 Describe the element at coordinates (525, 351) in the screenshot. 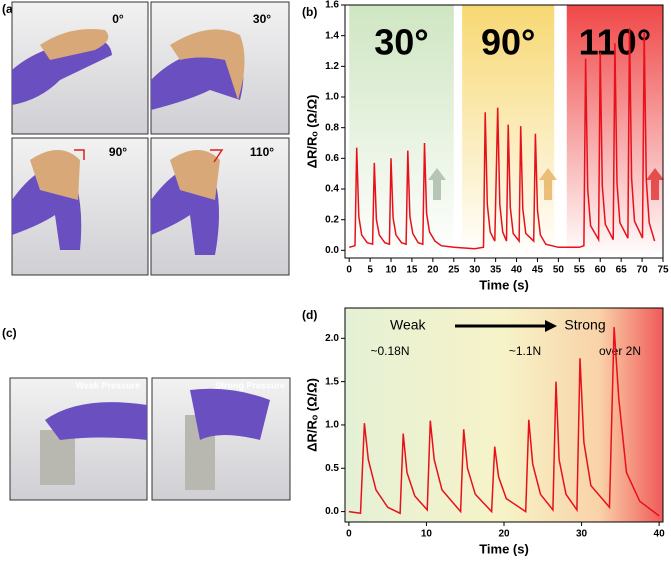

I see `annotation: ~1.1N` at that location.